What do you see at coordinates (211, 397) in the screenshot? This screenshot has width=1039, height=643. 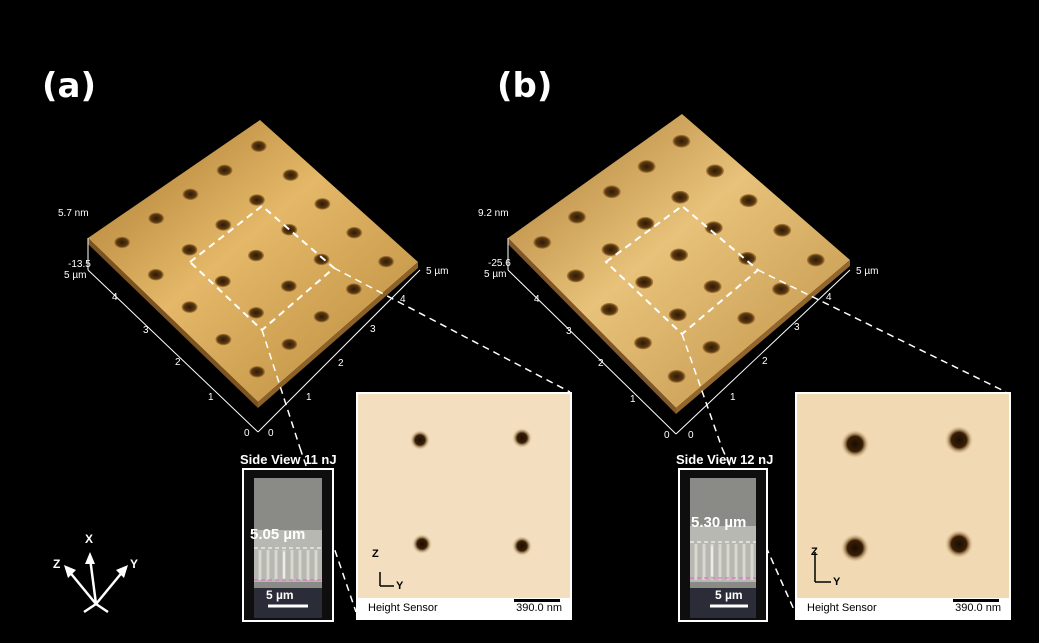 I see `tick-left-a-1: 1` at bounding box center [211, 397].